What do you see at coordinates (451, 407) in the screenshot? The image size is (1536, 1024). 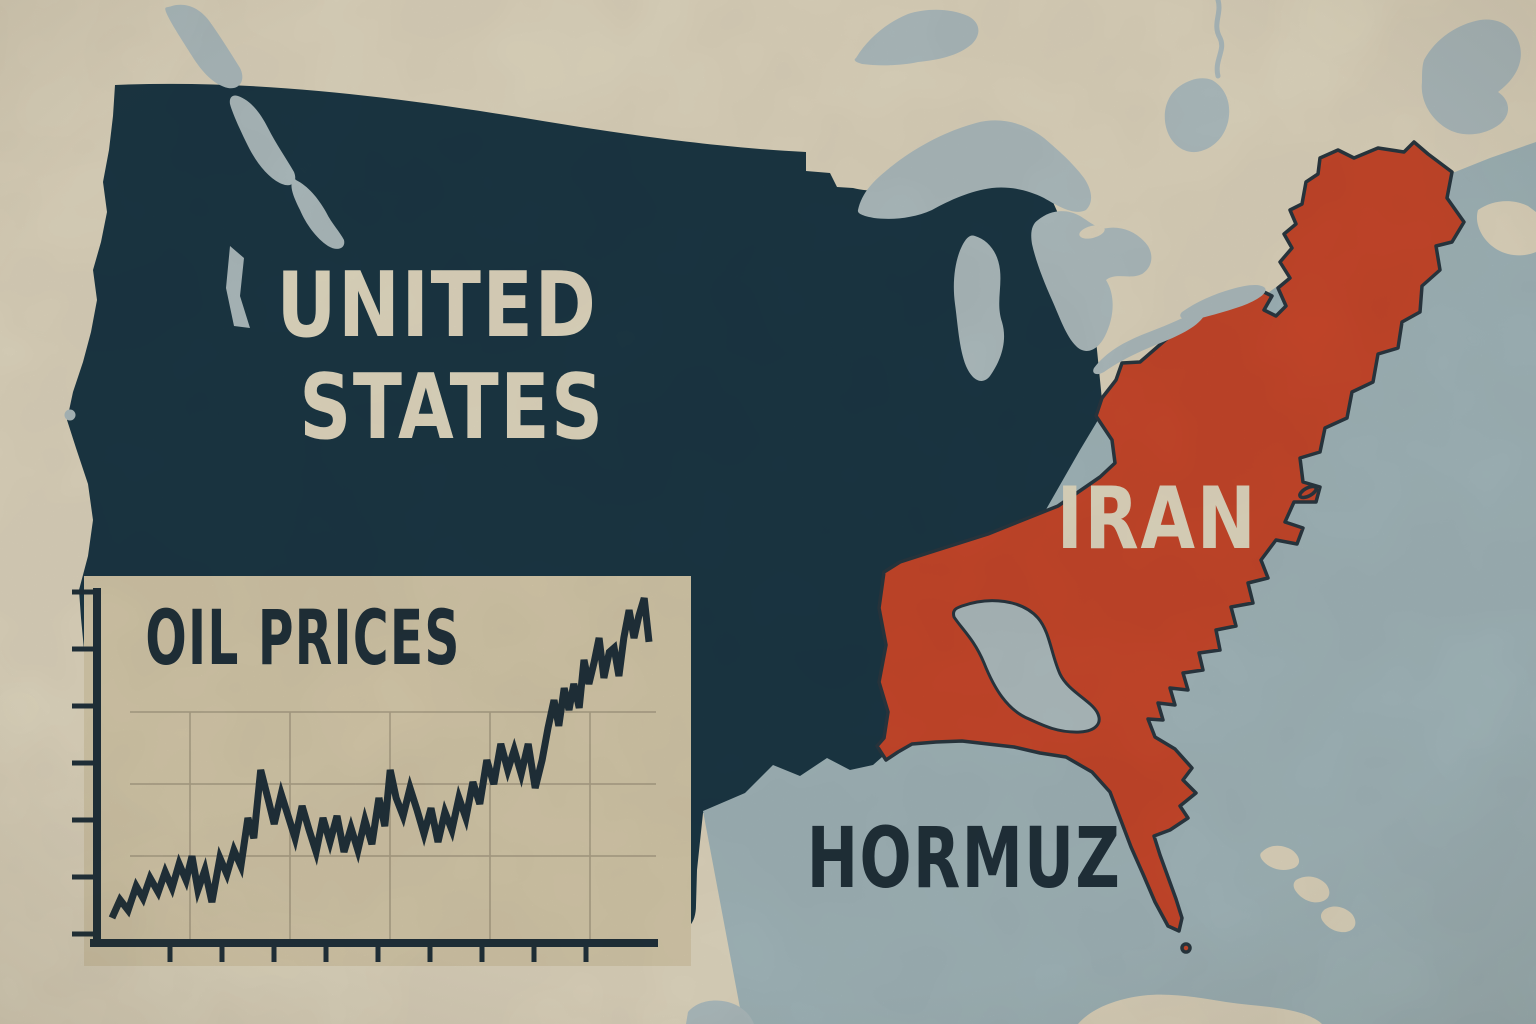 I see `label-states: STATES` at bounding box center [451, 407].